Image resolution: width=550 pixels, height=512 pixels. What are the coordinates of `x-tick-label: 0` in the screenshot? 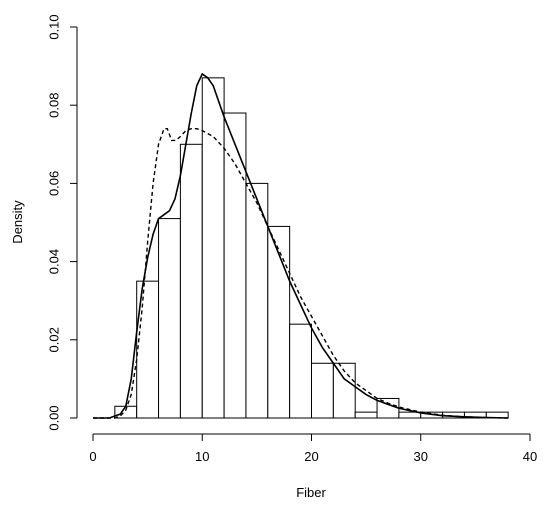 It's located at (92, 456).